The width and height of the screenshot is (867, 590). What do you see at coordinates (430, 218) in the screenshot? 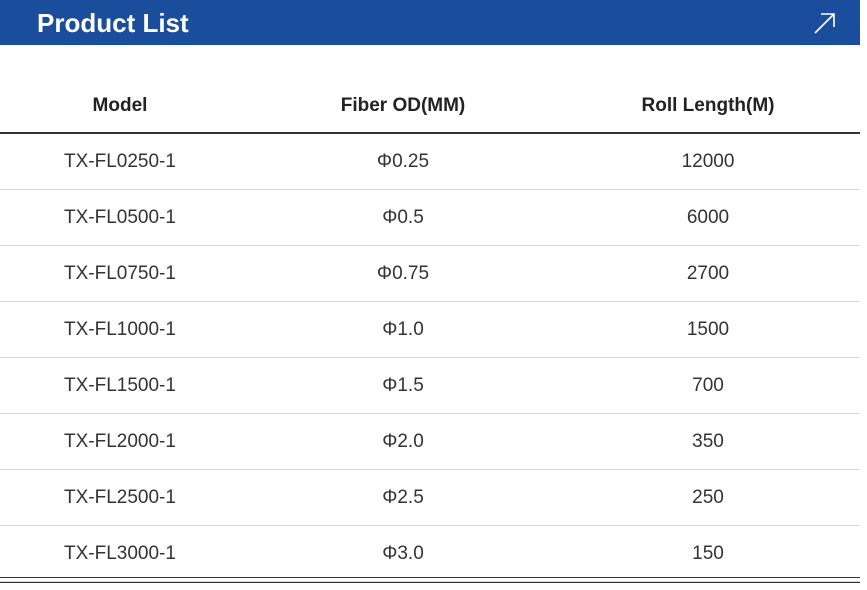
I see `table-row: TX-FL0500-1 Φ0.5 6000` at bounding box center [430, 218].